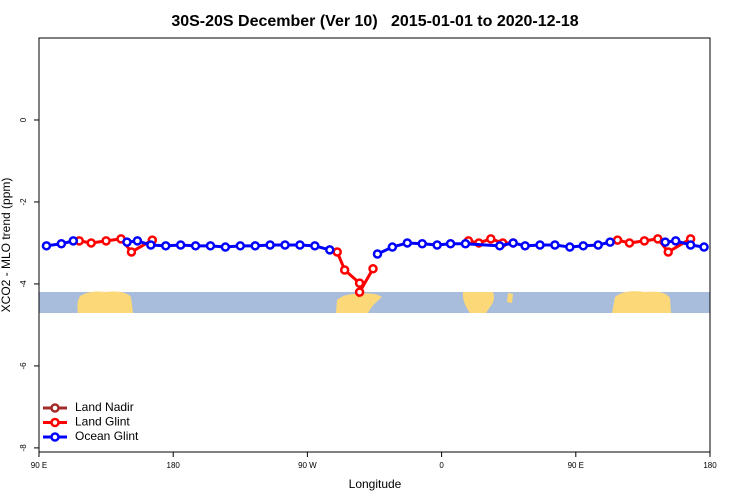 The height and width of the screenshot is (500, 750). What do you see at coordinates (107, 436) in the screenshot?
I see `legend-label: Ocean Glint` at bounding box center [107, 436].